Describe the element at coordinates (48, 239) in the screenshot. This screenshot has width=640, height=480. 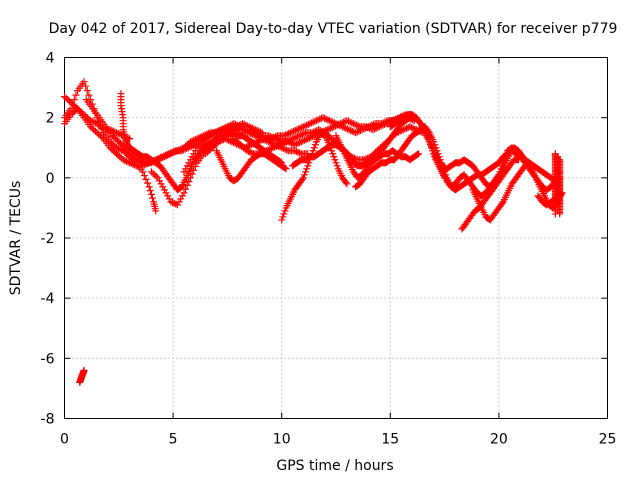
I see `y-tick-label: -2` at that location.